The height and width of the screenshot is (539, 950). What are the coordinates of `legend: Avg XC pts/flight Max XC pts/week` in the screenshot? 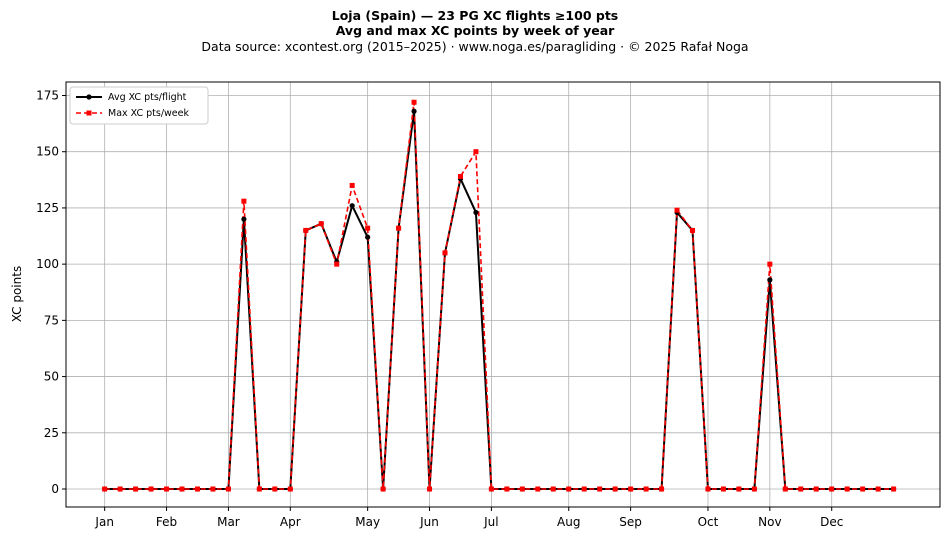 It's located at (139, 105).